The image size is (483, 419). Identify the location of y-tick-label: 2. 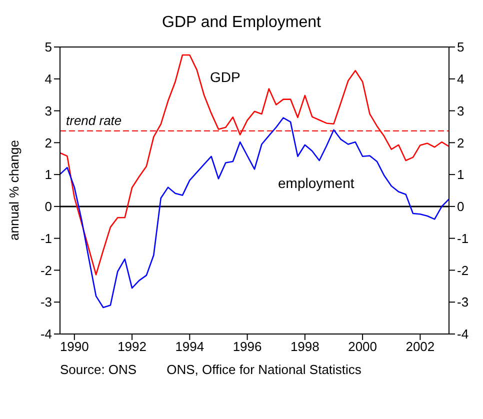
(48, 142).